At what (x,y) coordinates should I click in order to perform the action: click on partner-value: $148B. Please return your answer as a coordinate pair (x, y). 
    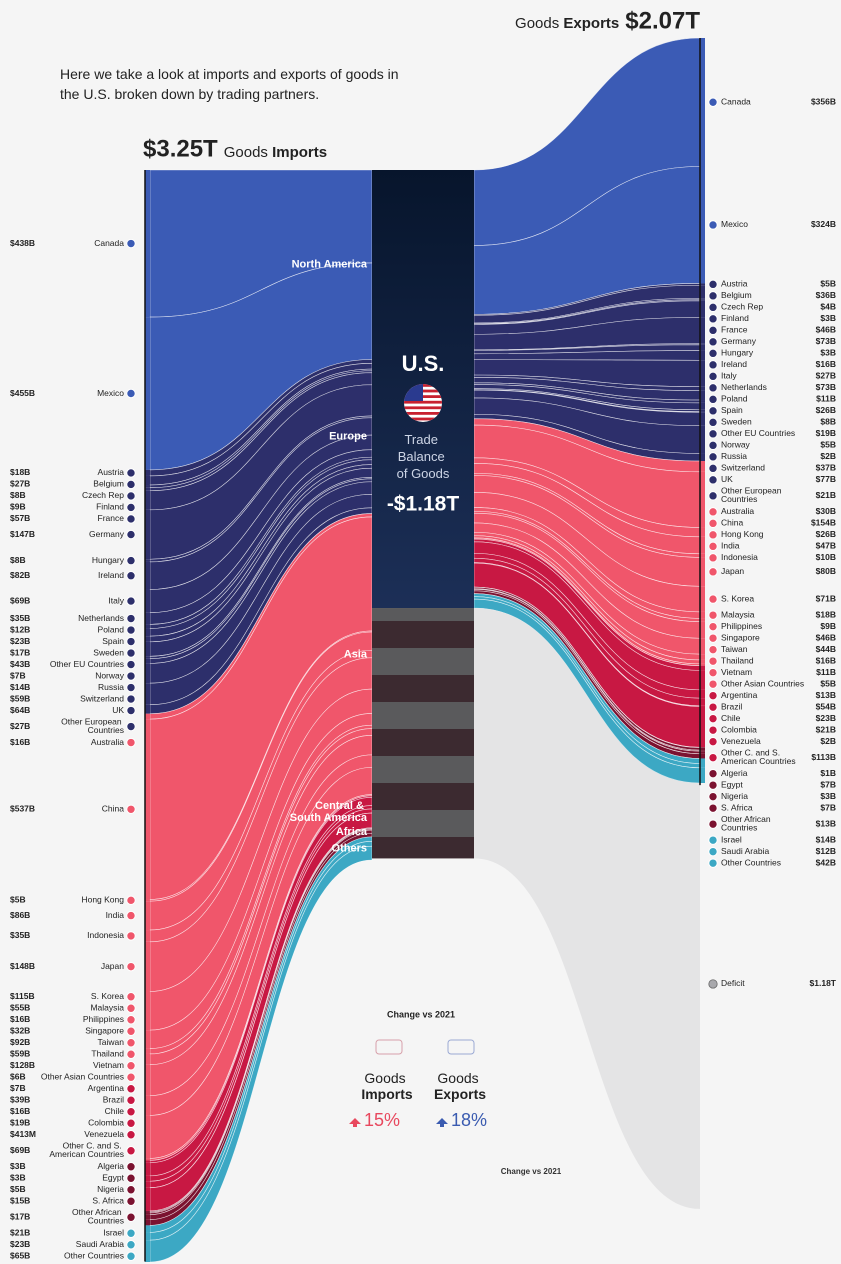
    Looking at the image, I should click on (22, 966).